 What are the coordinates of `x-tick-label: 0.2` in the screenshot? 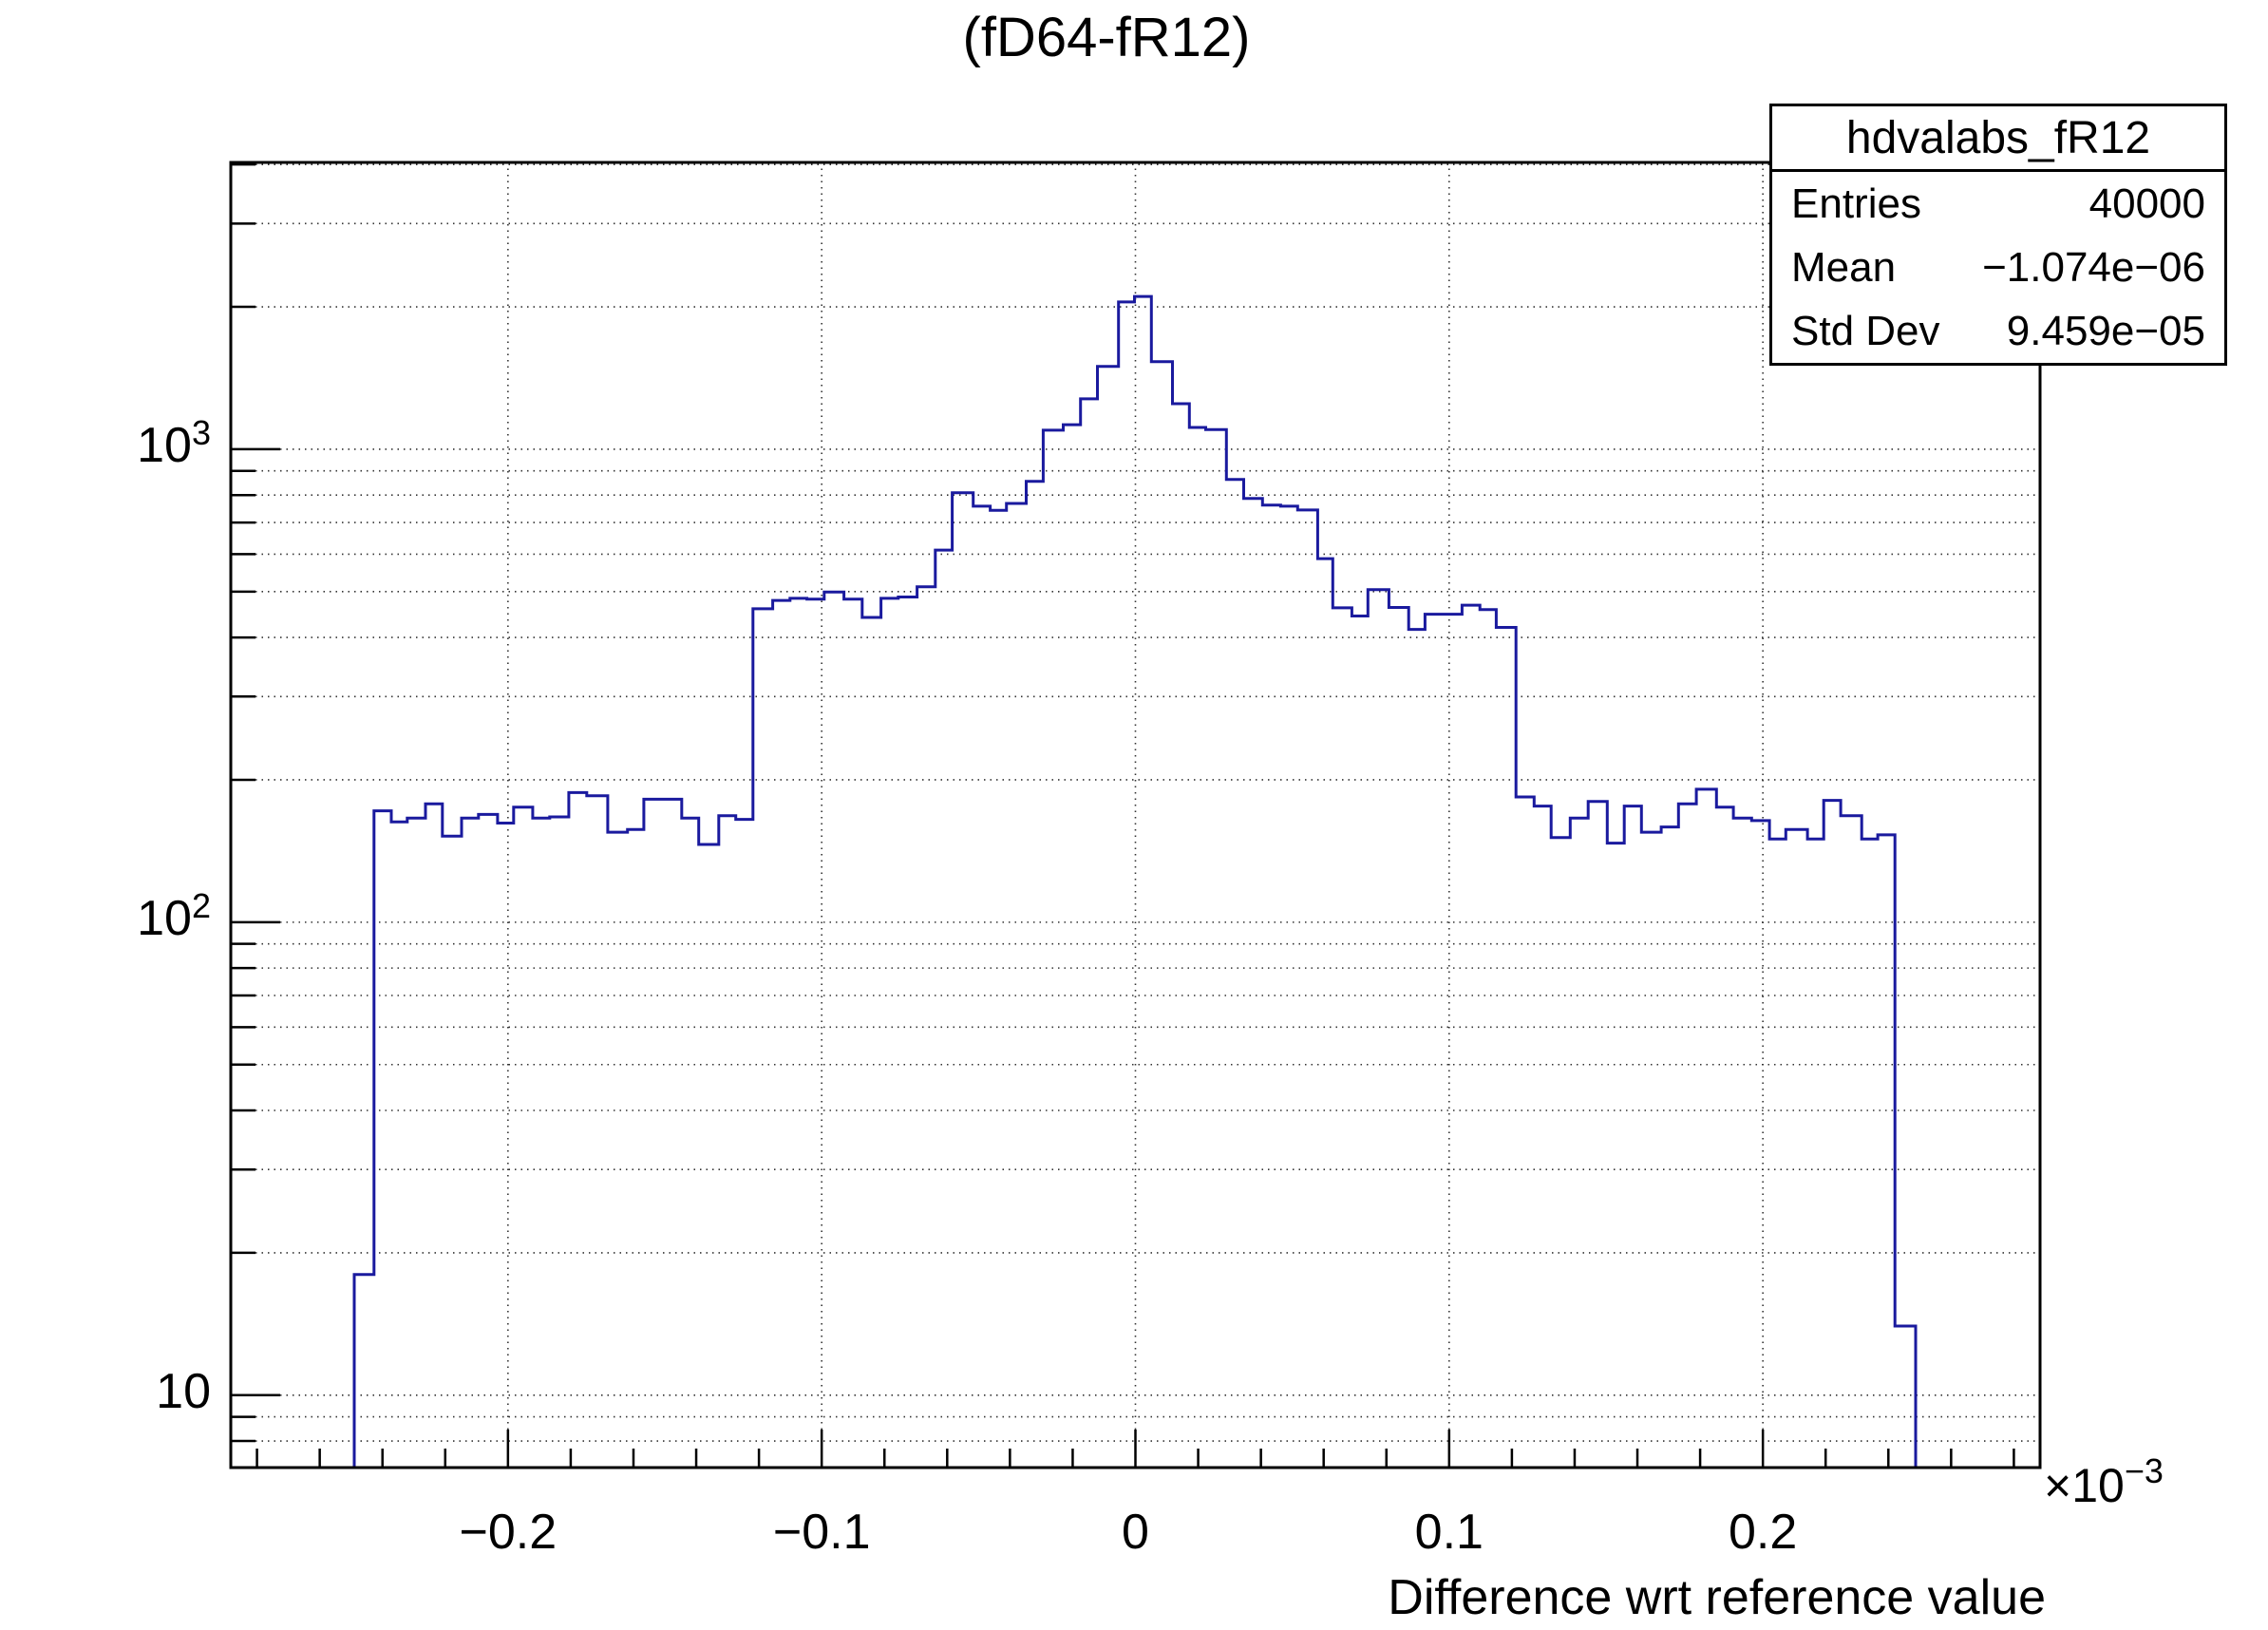 It's located at (1763, 1532).